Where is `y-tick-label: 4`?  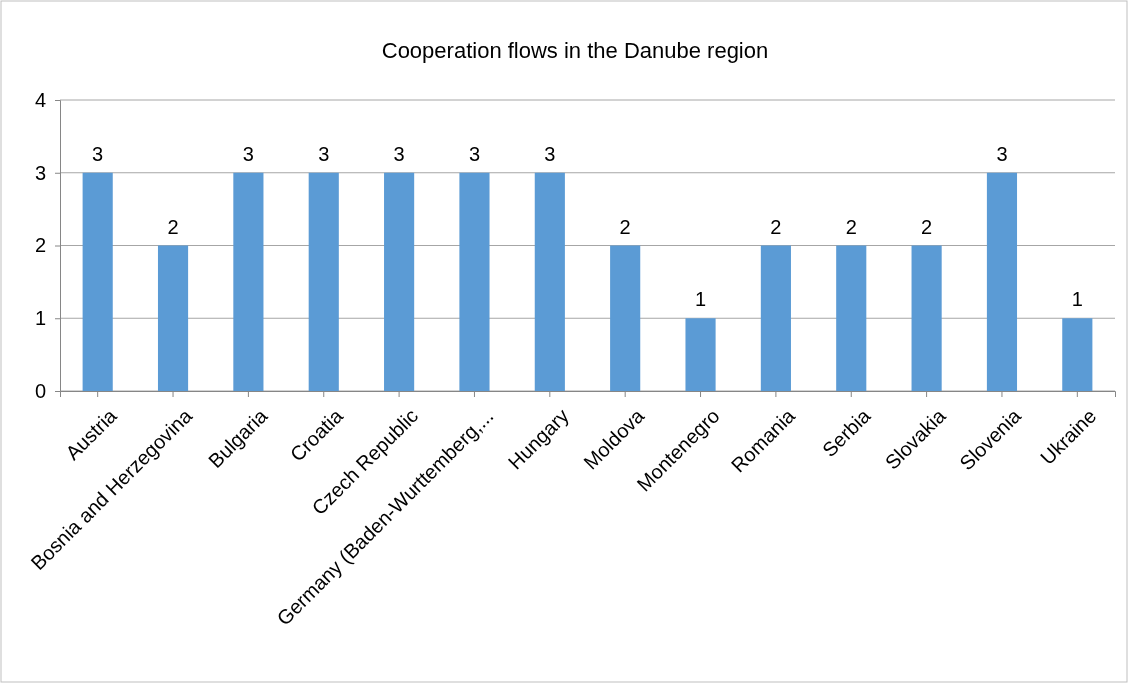
y-tick-label: 4 is located at coordinates (40, 99).